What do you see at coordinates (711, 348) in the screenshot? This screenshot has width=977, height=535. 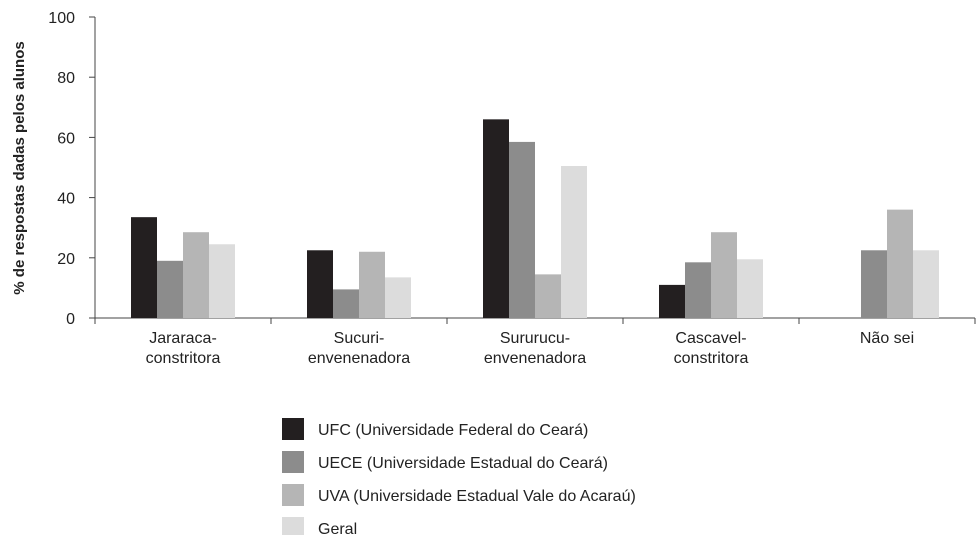 I see `x-tick-label: Cascavel-constritora` at bounding box center [711, 348].